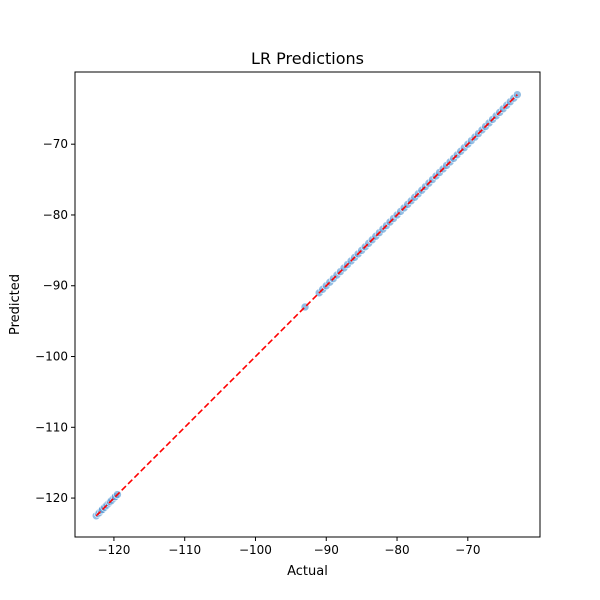 The width and height of the screenshot is (600, 600). What do you see at coordinates (51, 498) in the screenshot?
I see `y-tick-label: −120` at bounding box center [51, 498].